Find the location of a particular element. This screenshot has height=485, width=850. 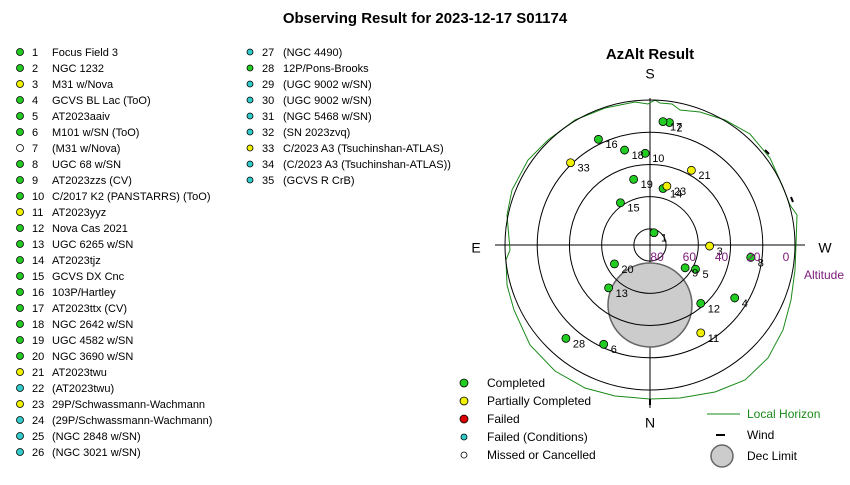

point-label: 9 is located at coordinates (695, 274).